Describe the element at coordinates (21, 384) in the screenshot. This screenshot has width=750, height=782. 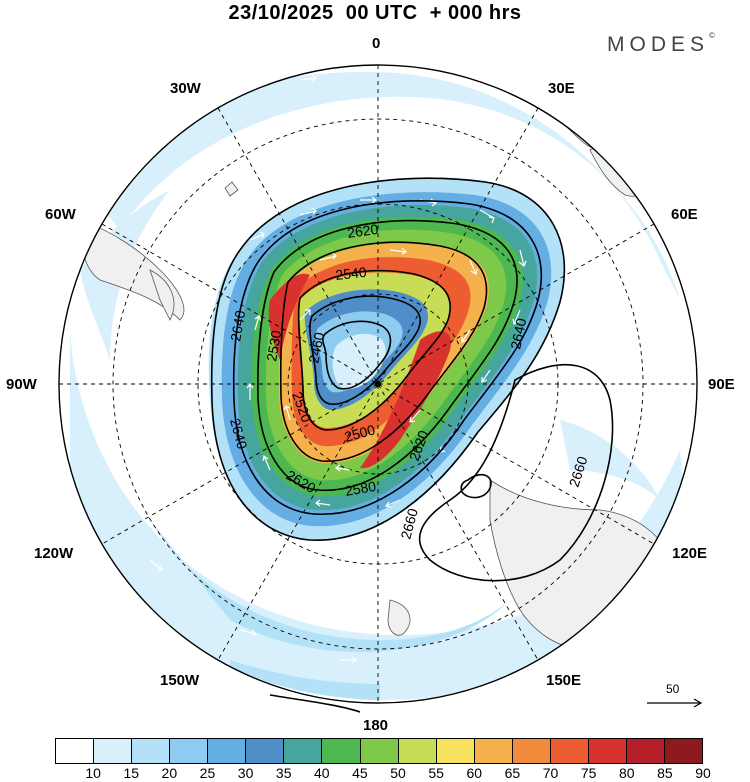
I see `longitude-label-90w: 90W` at that location.